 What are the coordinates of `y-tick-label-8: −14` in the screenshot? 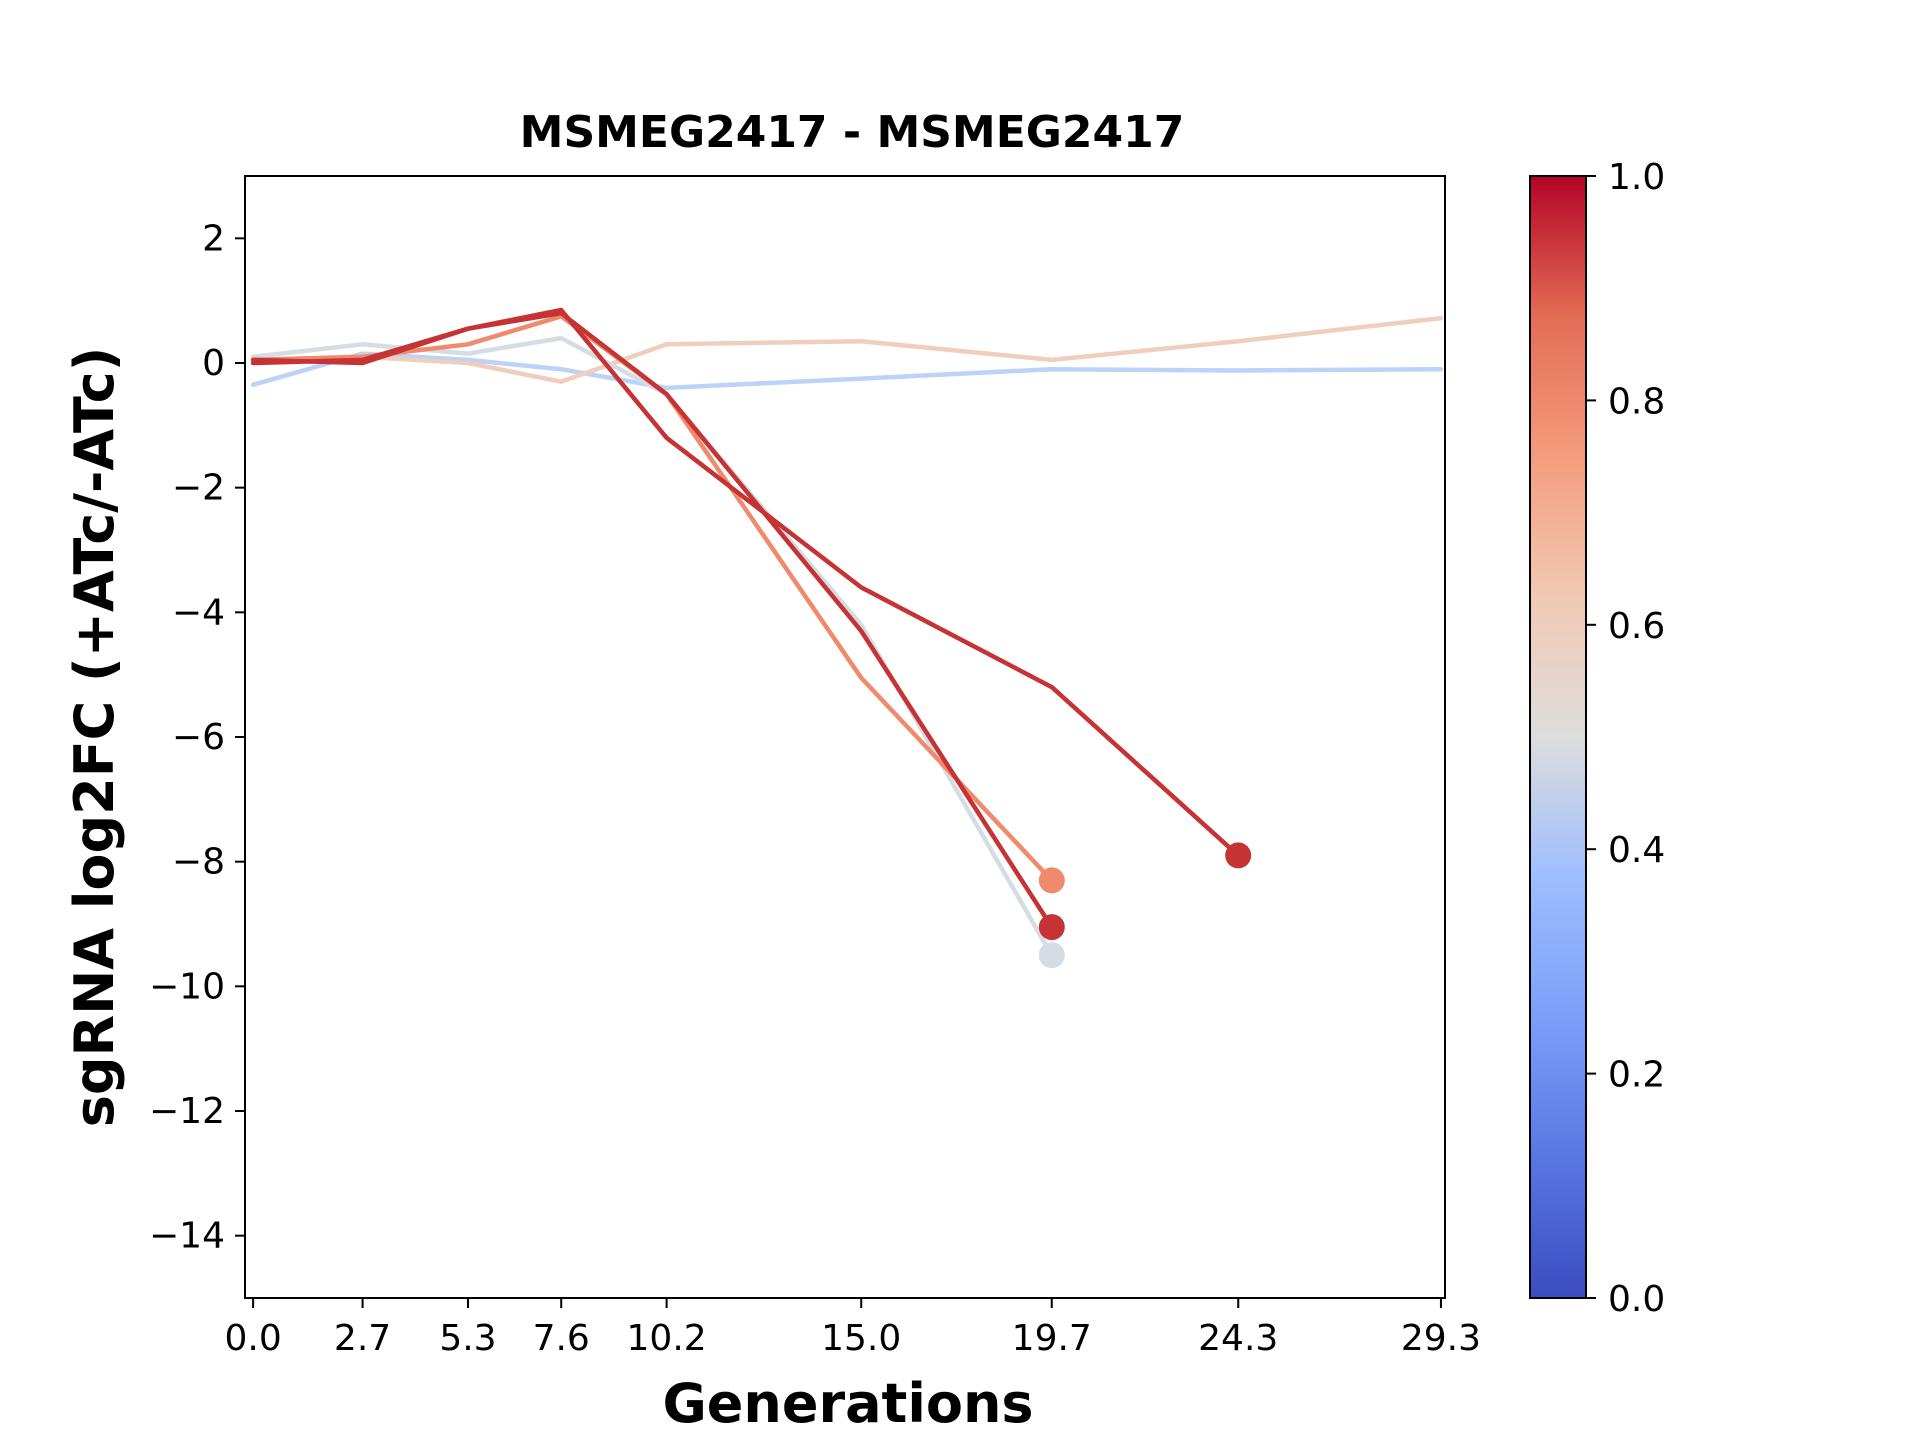 It's located at (187, 1236).